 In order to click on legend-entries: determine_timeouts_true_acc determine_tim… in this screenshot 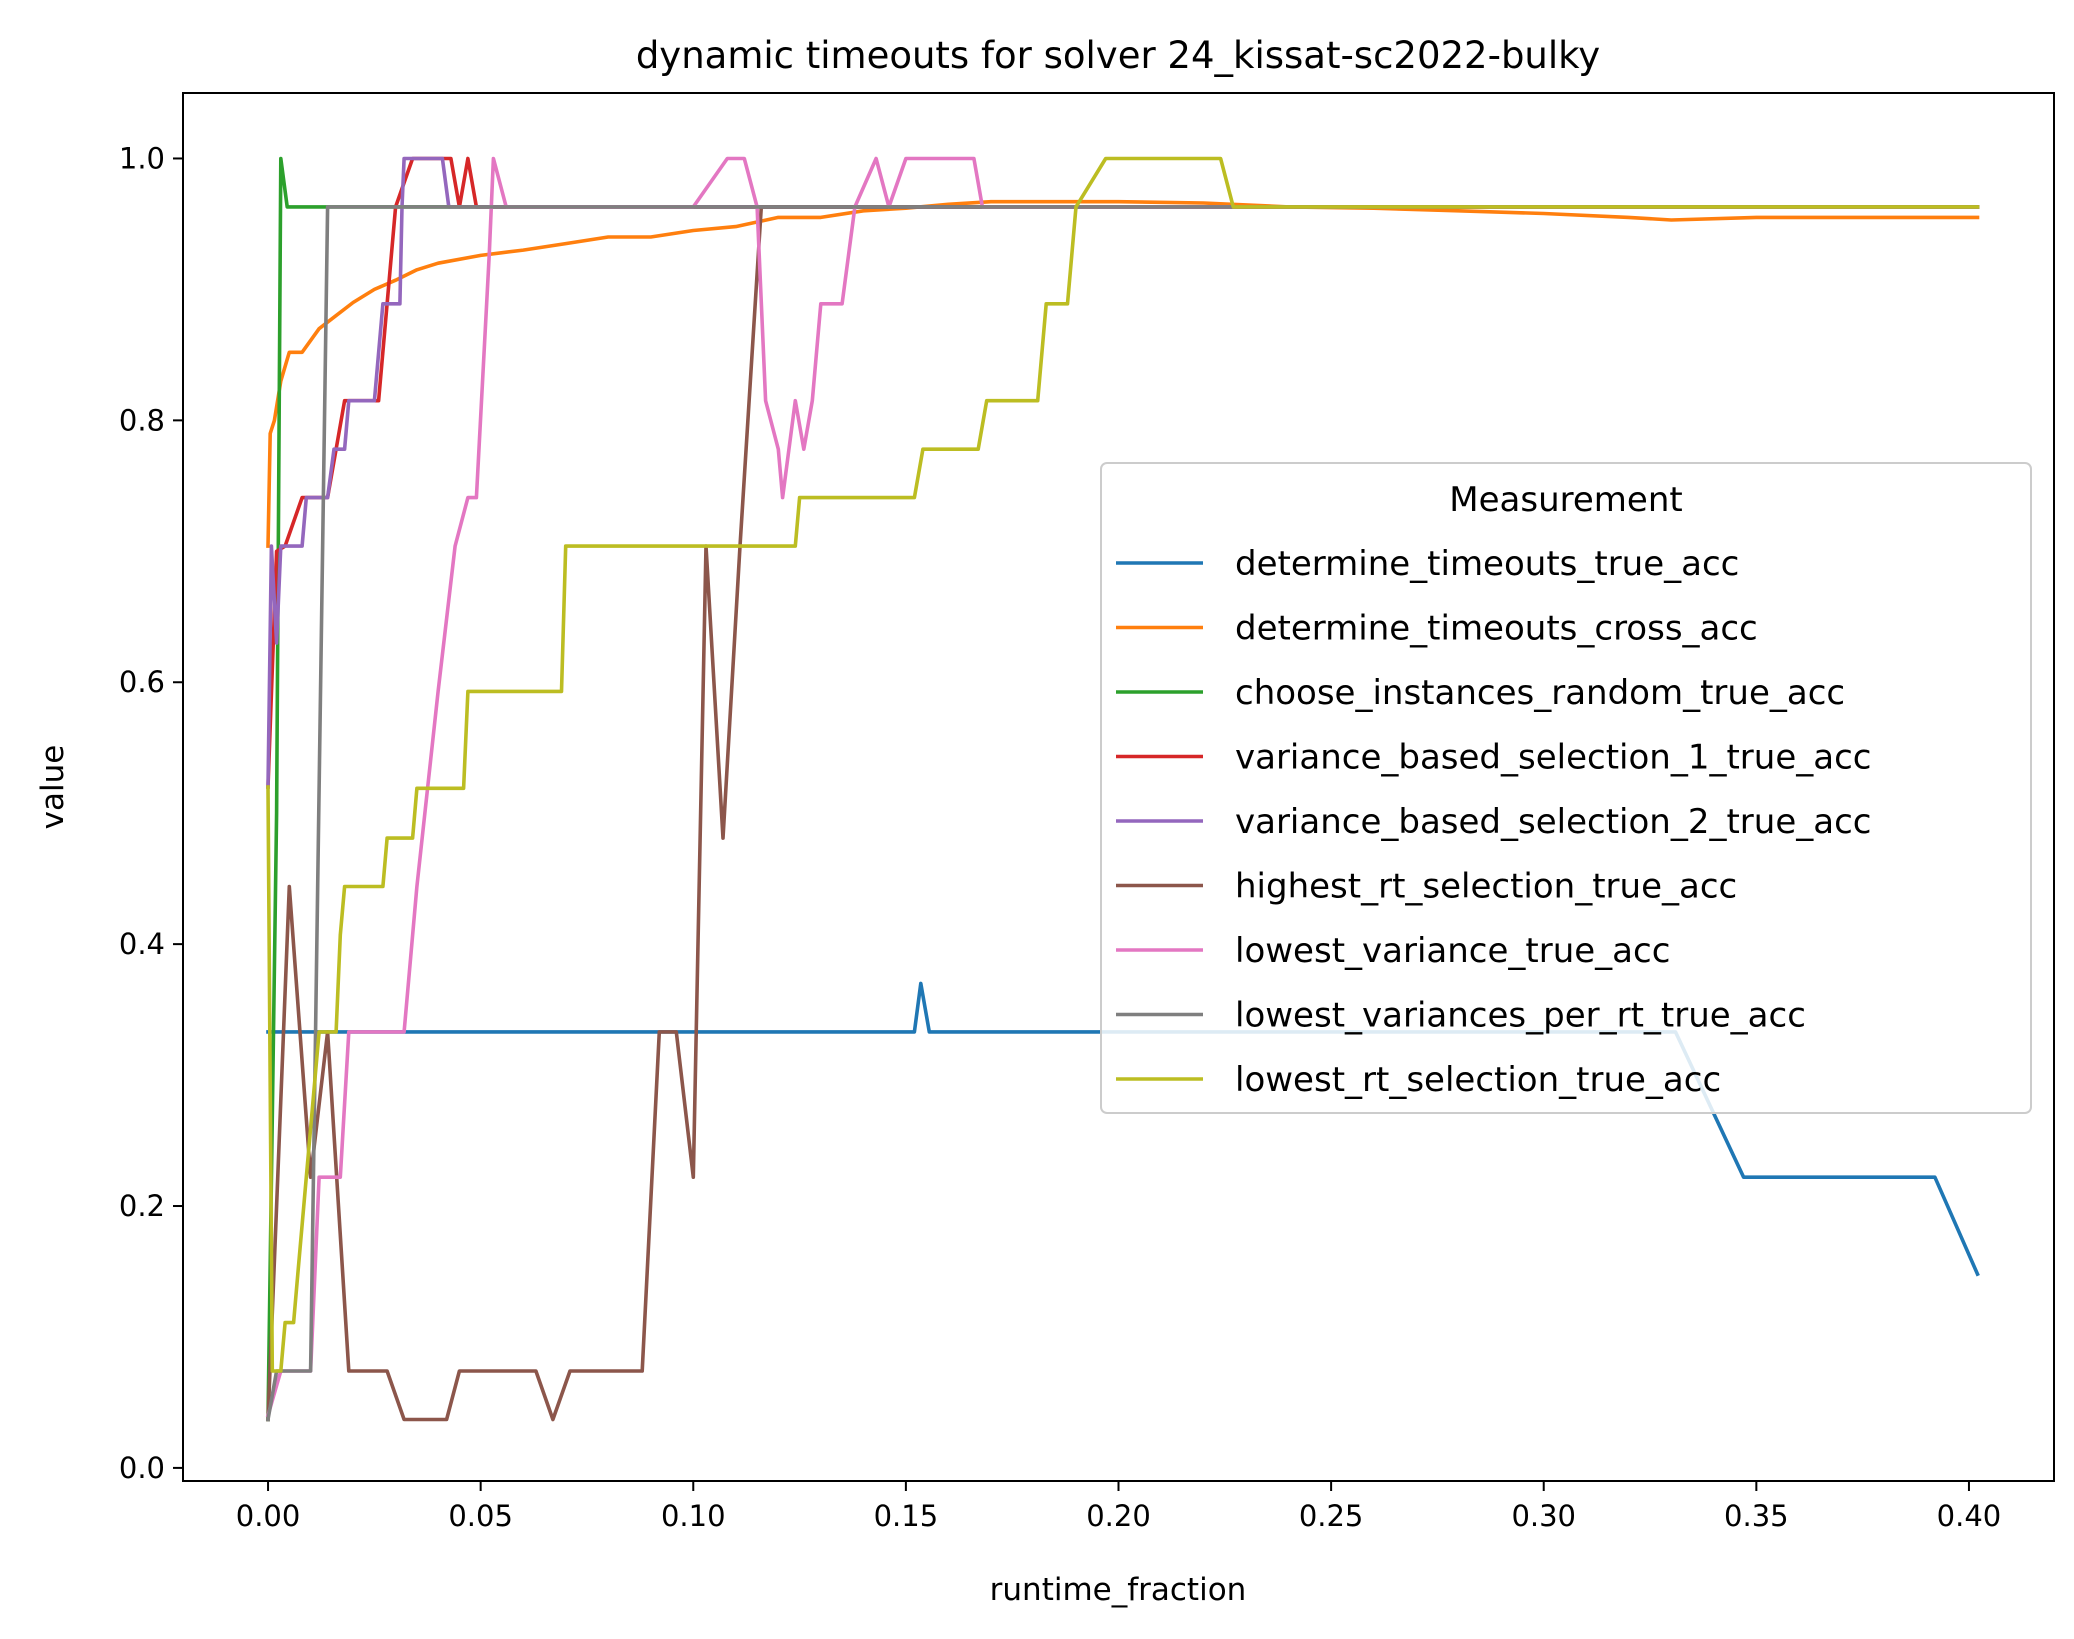, I will do `click(1493, 822)`.